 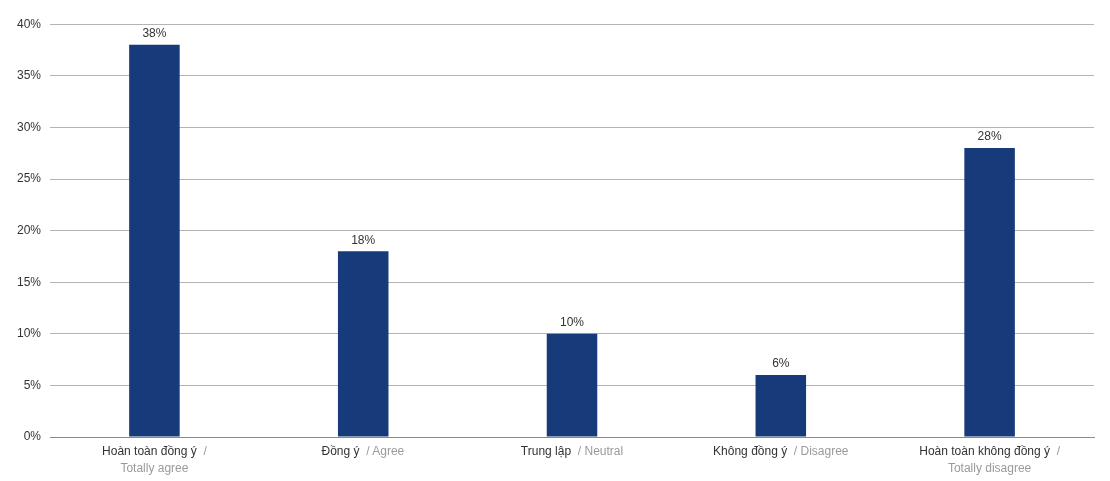 What do you see at coordinates (572, 322) in the screenshot?
I see `data-label: 10%` at bounding box center [572, 322].